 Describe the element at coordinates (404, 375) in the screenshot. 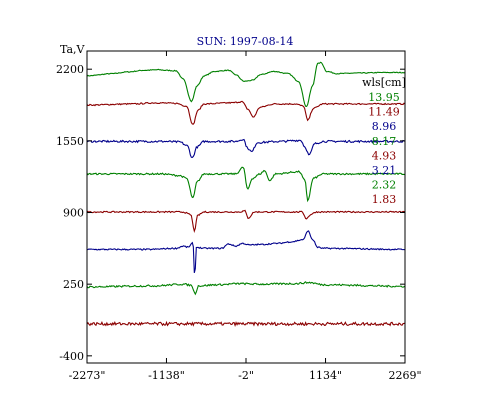

I see `x-tick-label: 2269"` at that location.